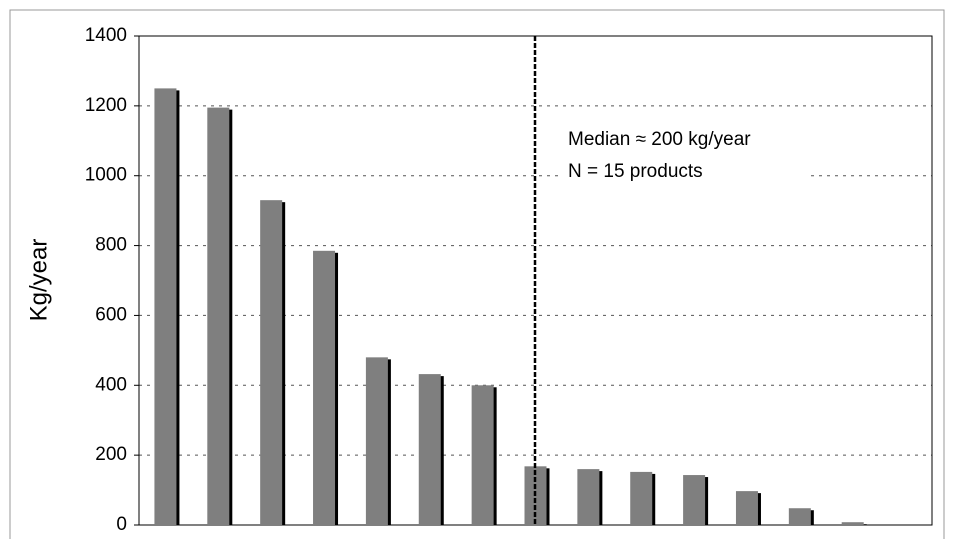 The width and height of the screenshot is (954, 539). I want to click on y-tick-label: 1400, so click(106, 35).